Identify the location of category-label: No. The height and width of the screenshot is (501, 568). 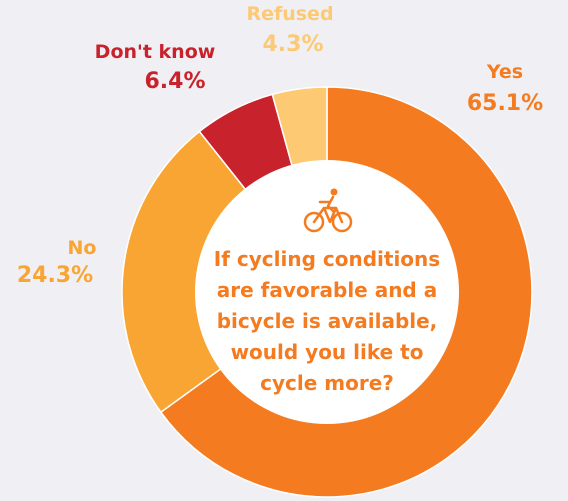
(82, 248).